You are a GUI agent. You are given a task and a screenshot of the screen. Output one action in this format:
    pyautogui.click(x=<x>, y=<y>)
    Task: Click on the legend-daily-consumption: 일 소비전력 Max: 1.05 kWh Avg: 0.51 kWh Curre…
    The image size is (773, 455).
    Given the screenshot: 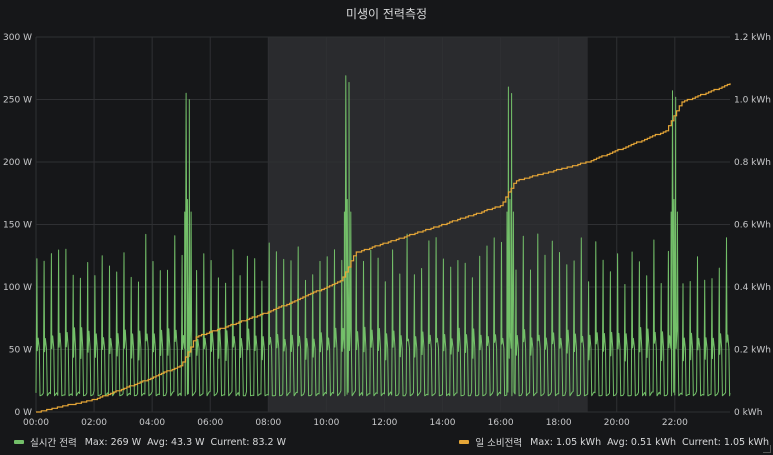 What is the action you would take?
    pyautogui.click(x=614, y=442)
    